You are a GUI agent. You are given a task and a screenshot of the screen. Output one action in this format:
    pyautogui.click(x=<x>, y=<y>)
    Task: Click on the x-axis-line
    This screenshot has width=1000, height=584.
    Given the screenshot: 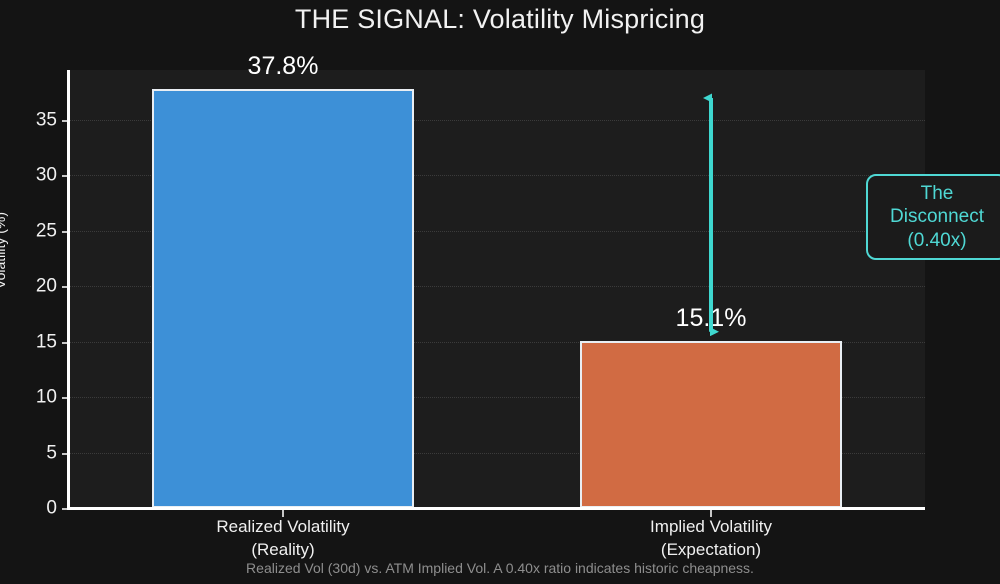 What is the action you would take?
    pyautogui.click(x=496, y=508)
    